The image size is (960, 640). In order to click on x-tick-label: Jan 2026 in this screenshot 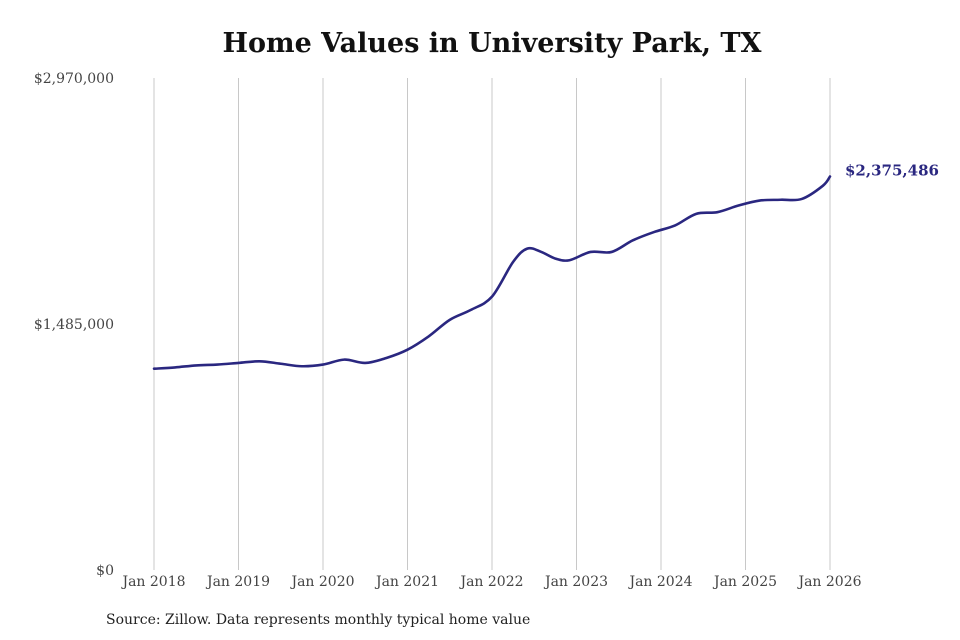, I will do `click(828, 582)`.